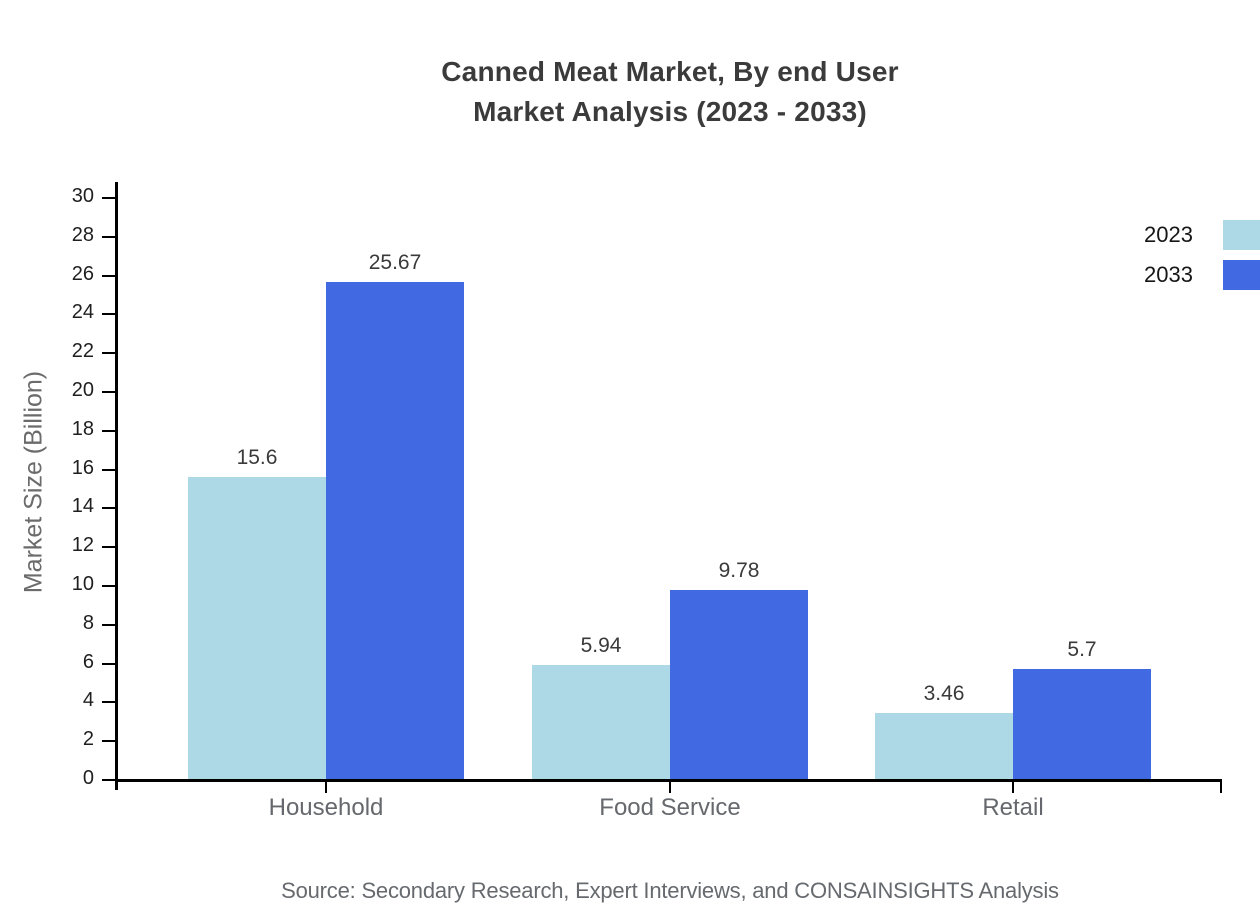 The height and width of the screenshot is (920, 1260). Describe the element at coordinates (82, 467) in the screenshot. I see `y-tick-label: 16` at that location.